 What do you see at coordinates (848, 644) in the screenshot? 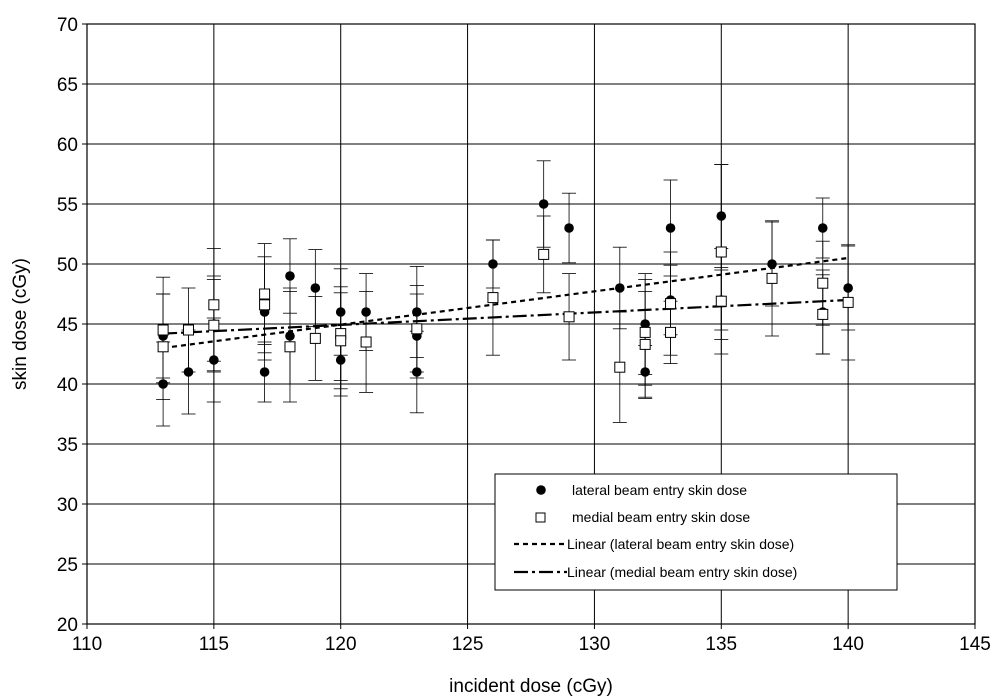
I see `x-tick-label: 140` at bounding box center [848, 644].